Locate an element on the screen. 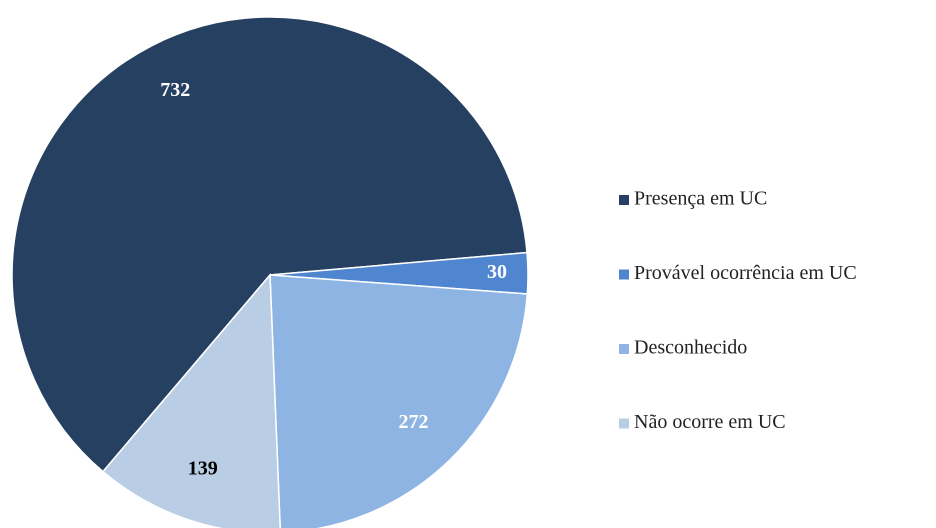 The height and width of the screenshot is (528, 936). data-label: 732 is located at coordinates (175, 90).